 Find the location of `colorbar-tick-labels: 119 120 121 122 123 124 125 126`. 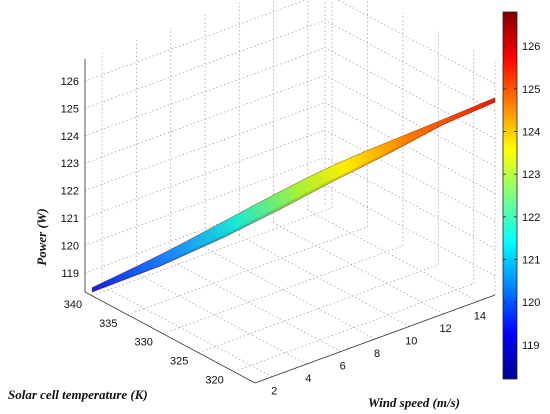

colorbar-tick-labels: 119 120 121 122 123 124 125 126 is located at coordinates (521, 196).